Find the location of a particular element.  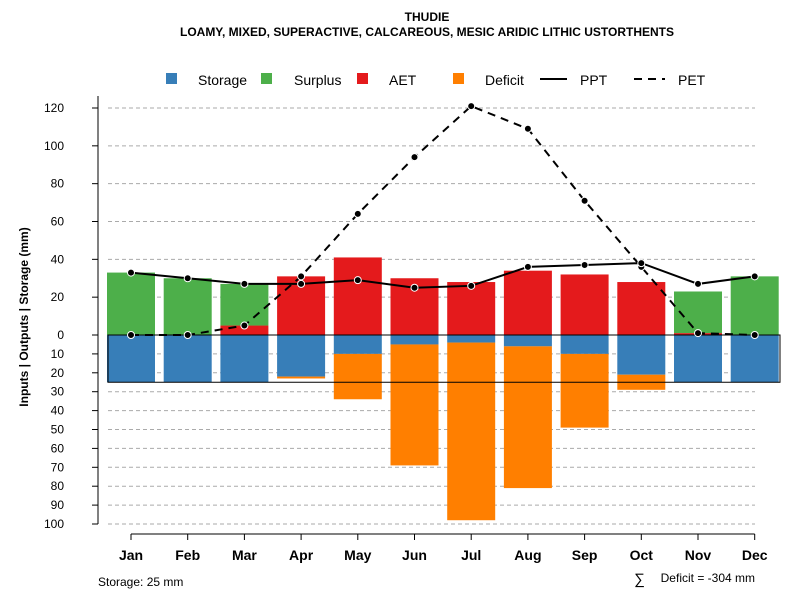

legend-label-pet: PET is located at coordinates (692, 80).